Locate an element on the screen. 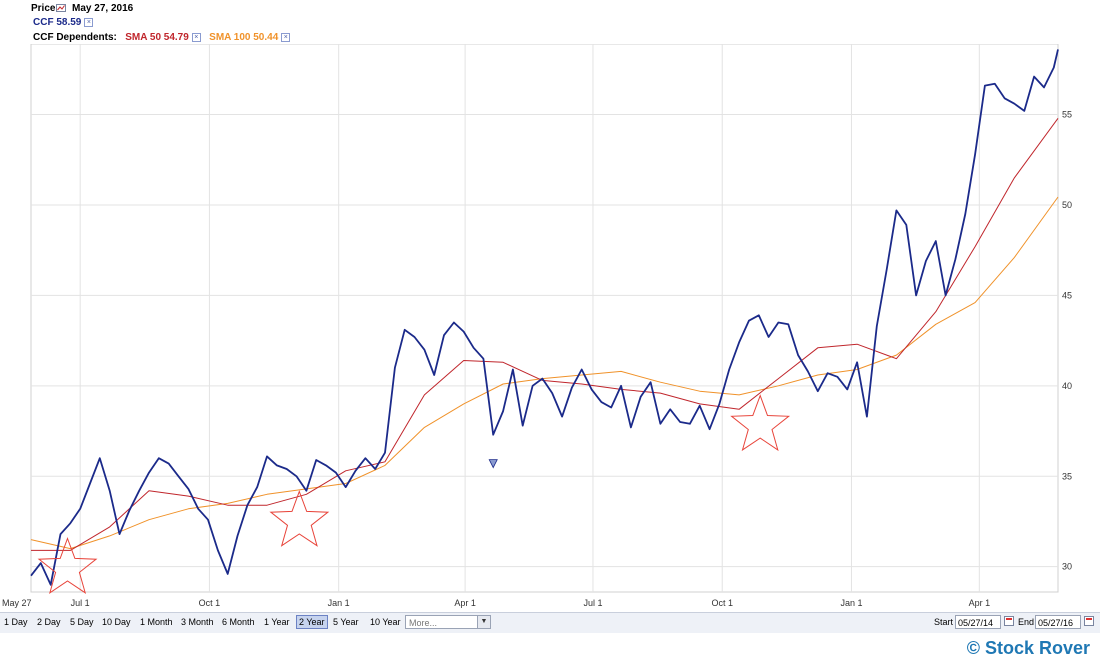 The image size is (1100, 664). range-button-3-month: 3 Month is located at coordinates (197, 622).